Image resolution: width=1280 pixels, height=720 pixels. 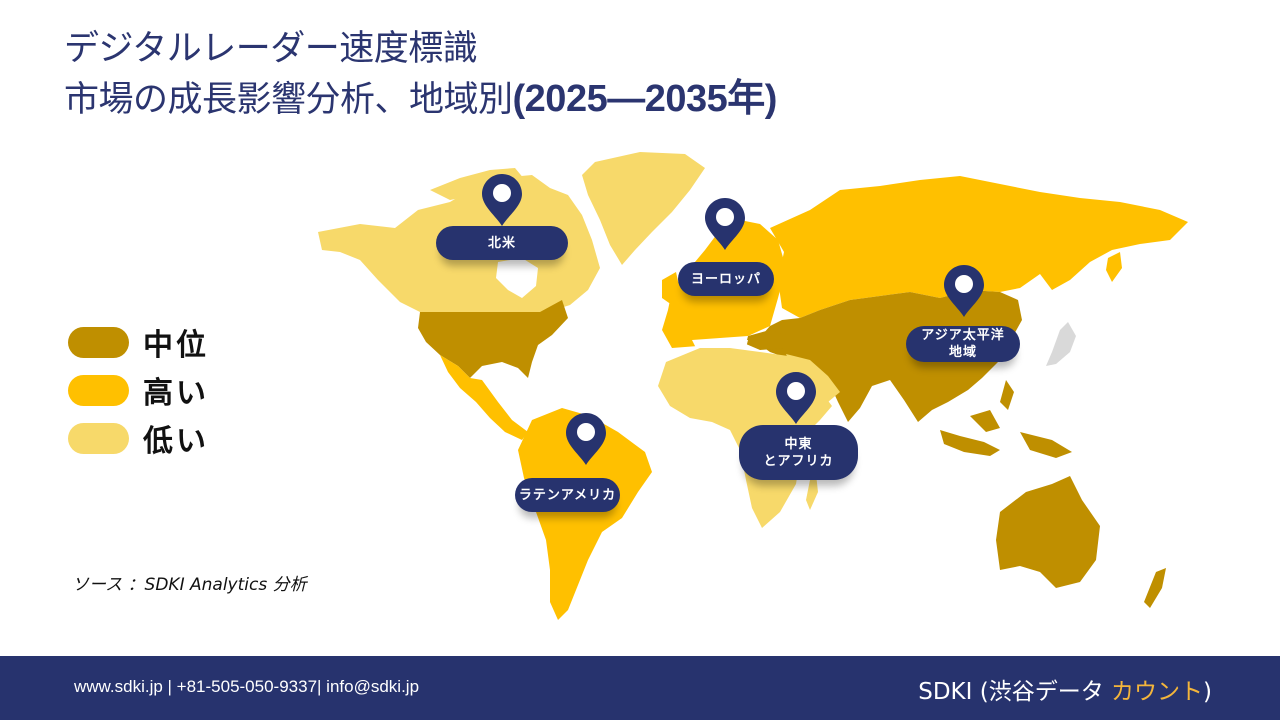 What do you see at coordinates (645, 99) in the screenshot?
I see `title-years: (2025—2035年)` at bounding box center [645, 99].